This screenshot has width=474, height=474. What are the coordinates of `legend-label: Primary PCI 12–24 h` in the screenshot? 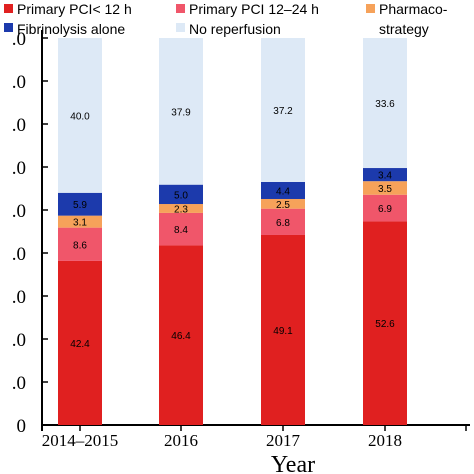 It's located at (254, 9).